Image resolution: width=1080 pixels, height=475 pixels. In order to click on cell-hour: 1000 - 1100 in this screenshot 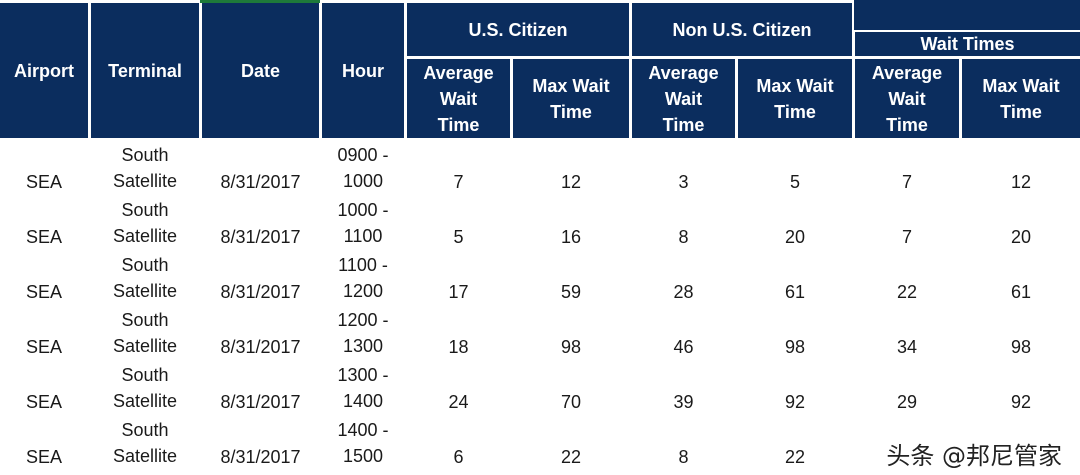, I will do `click(363, 223)`.